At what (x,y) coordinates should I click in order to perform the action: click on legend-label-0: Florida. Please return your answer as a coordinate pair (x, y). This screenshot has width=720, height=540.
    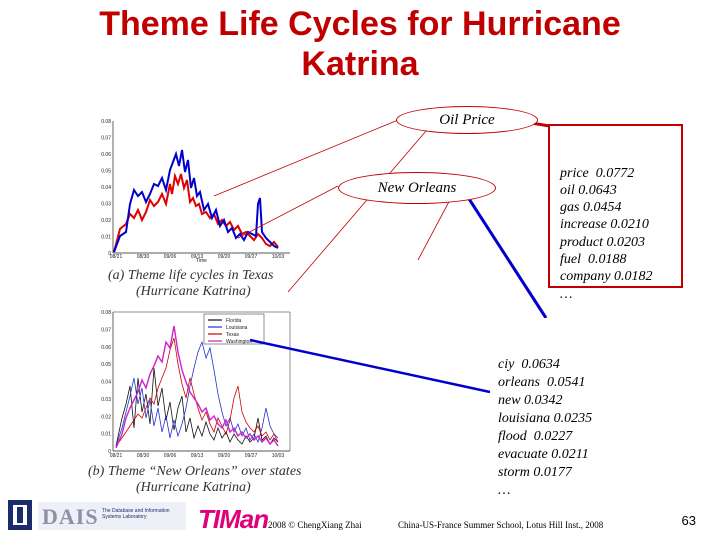
    Looking at the image, I should click on (234, 321).